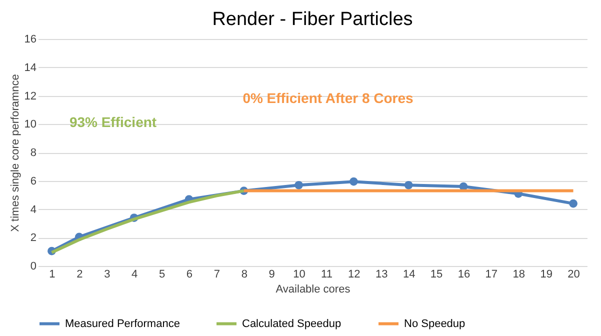 Image resolution: width=601 pixels, height=336 pixels. I want to click on y-tick-label: 16, so click(30, 40).